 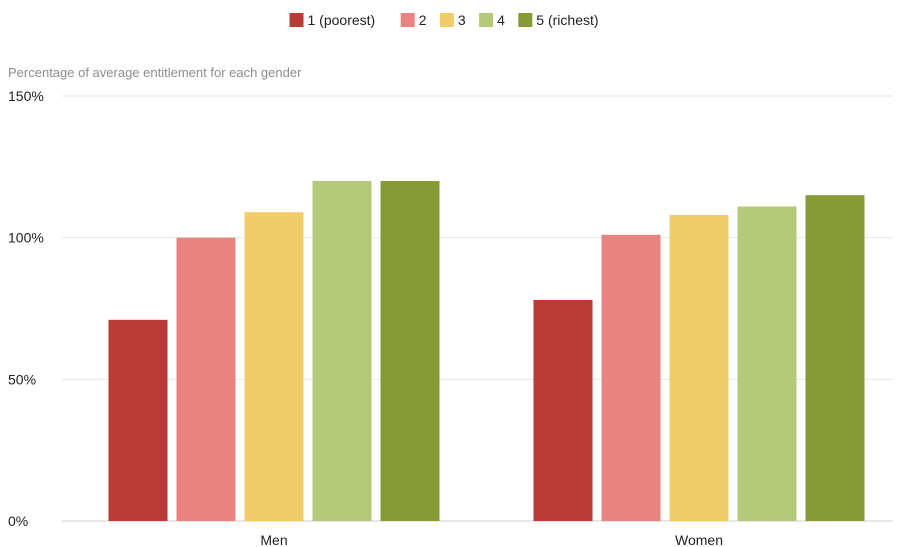 I want to click on legend-label: 2, so click(x=423, y=20).